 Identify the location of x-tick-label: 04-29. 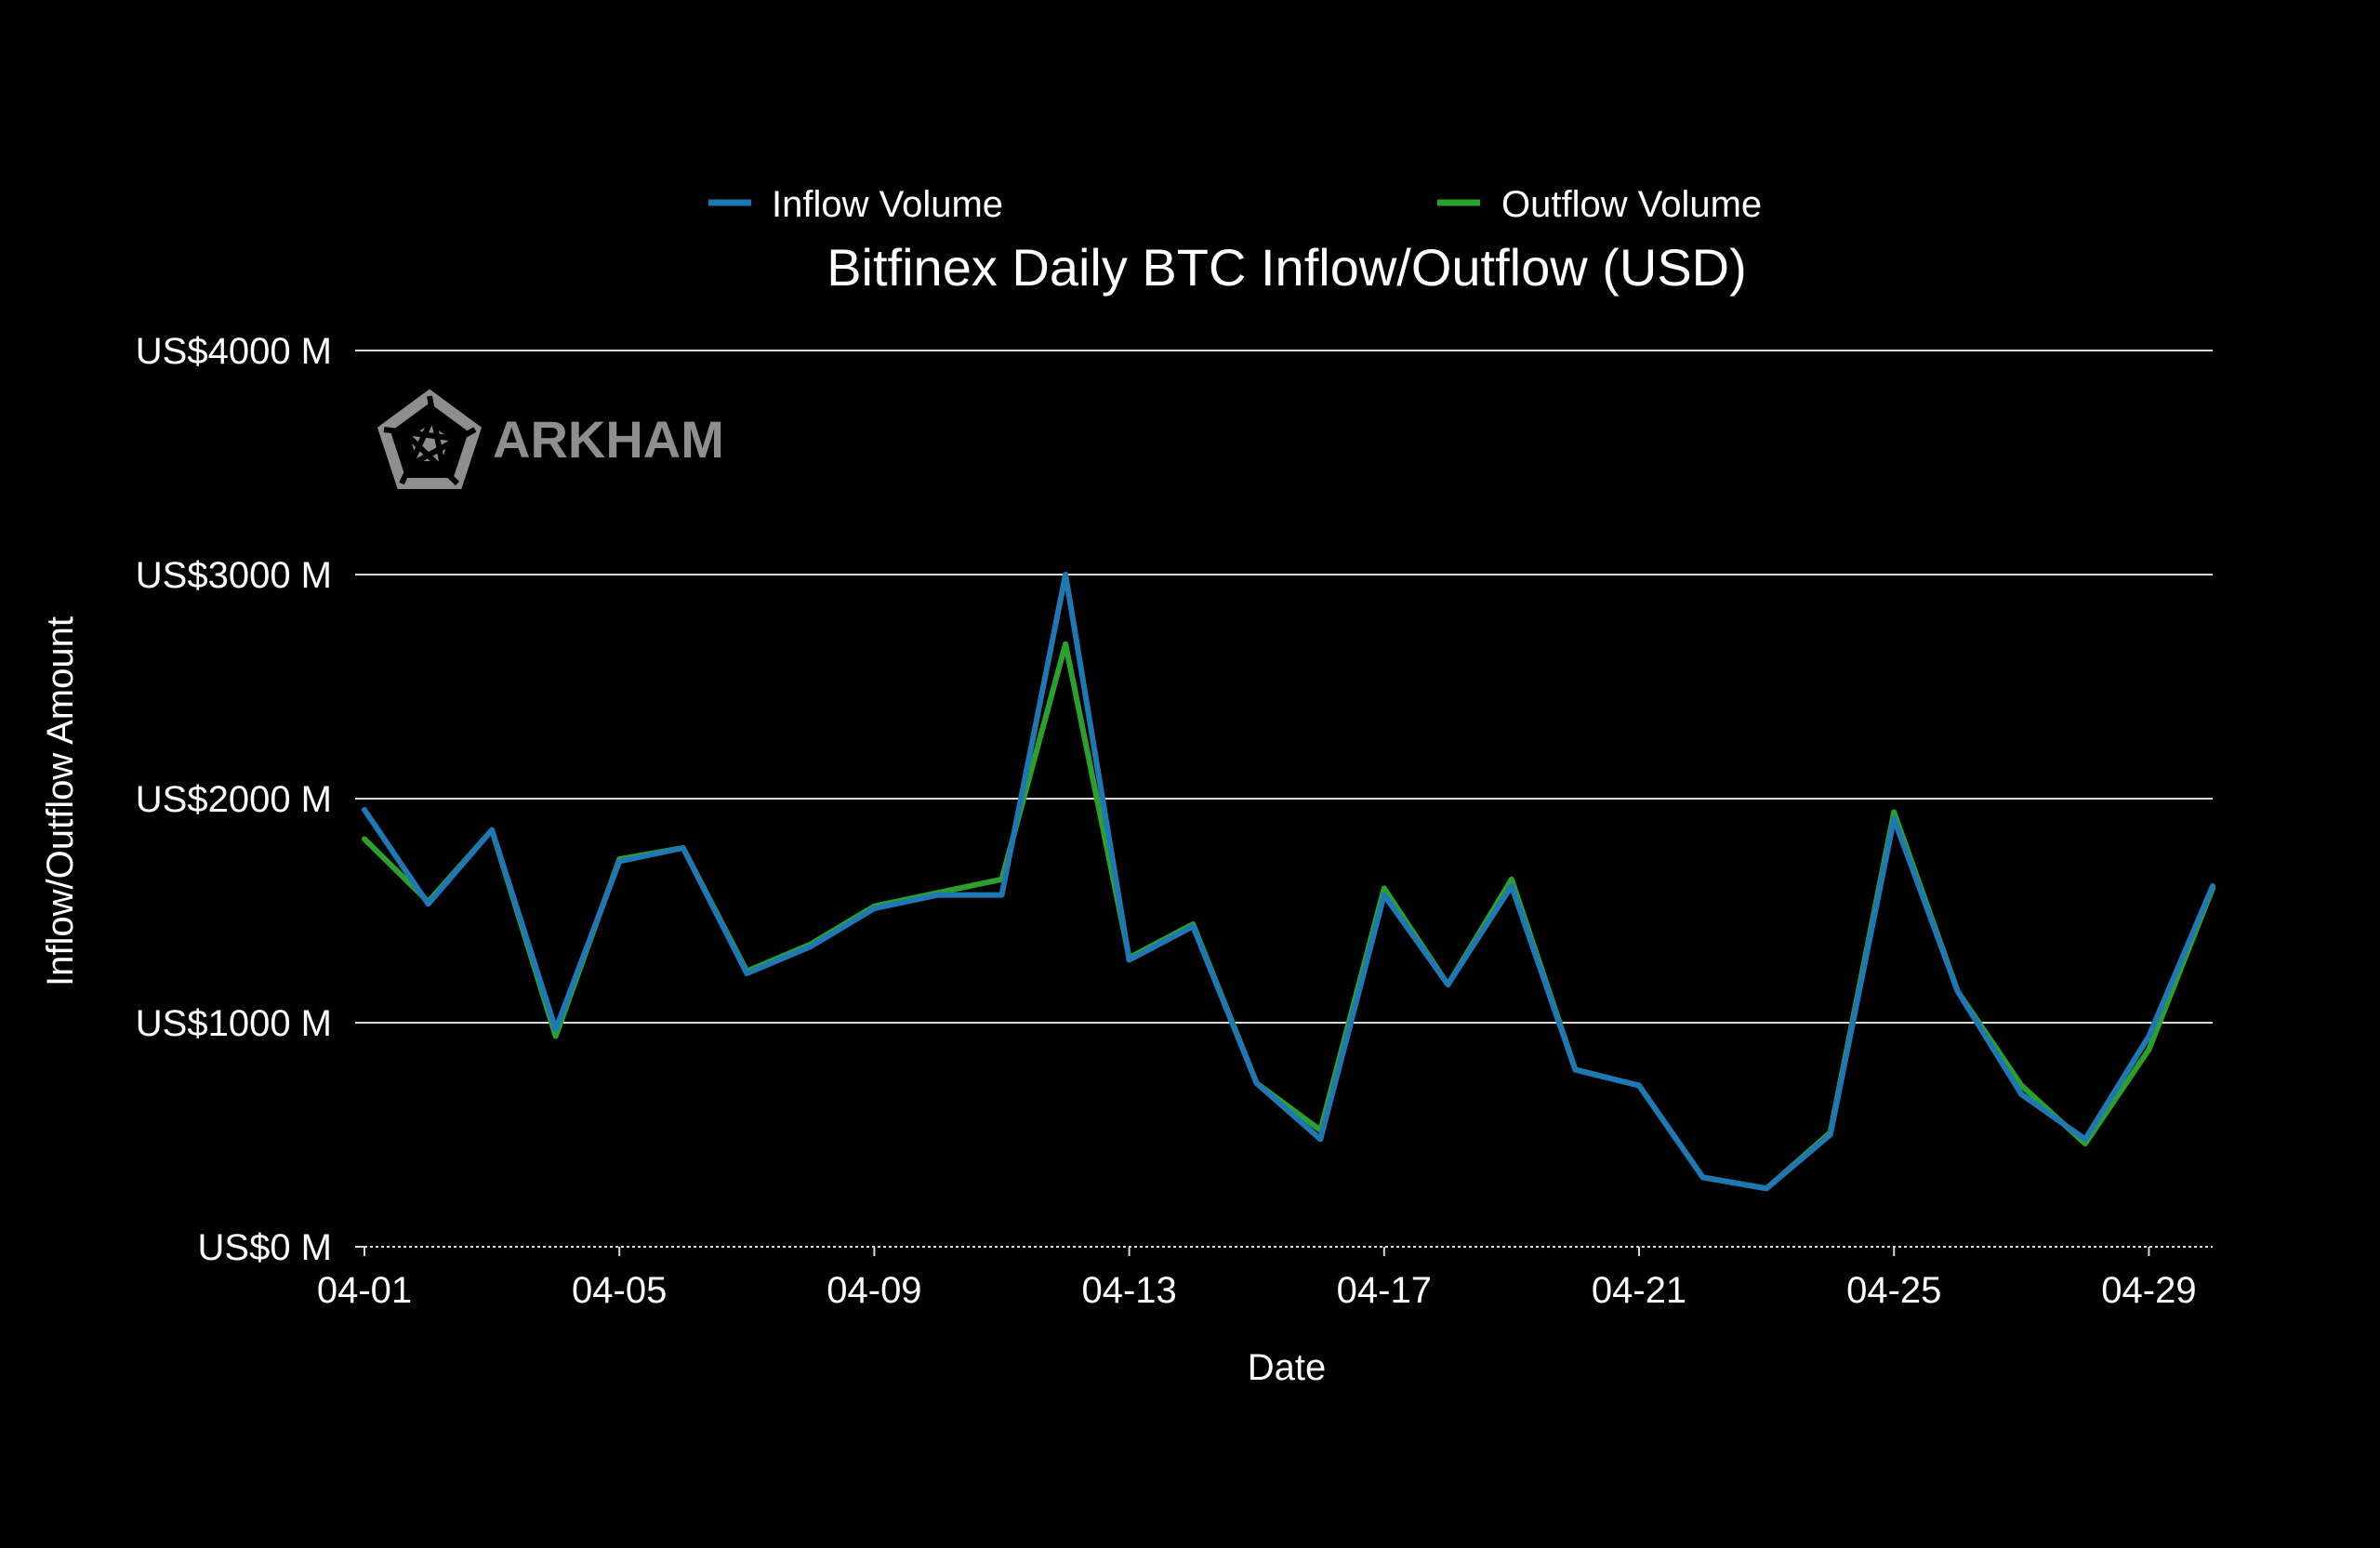
(2148, 1290).